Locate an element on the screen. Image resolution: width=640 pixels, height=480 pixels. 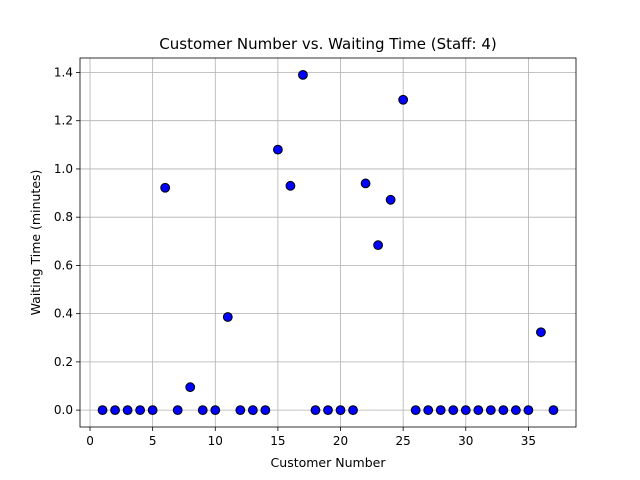
x-tick-label: 20 is located at coordinates (340, 441).